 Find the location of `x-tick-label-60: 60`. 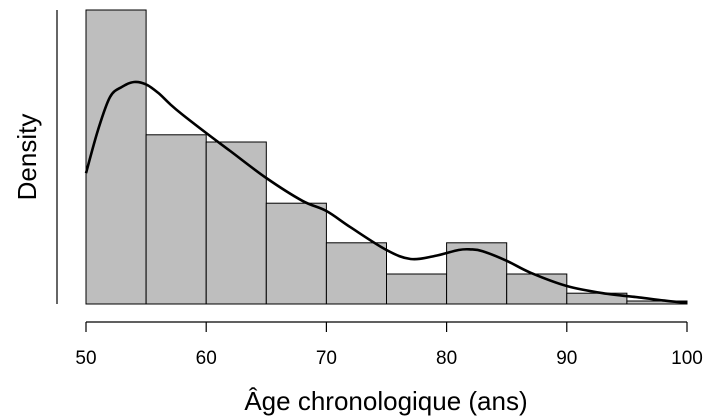

x-tick-label-60: 60 is located at coordinates (206, 358).